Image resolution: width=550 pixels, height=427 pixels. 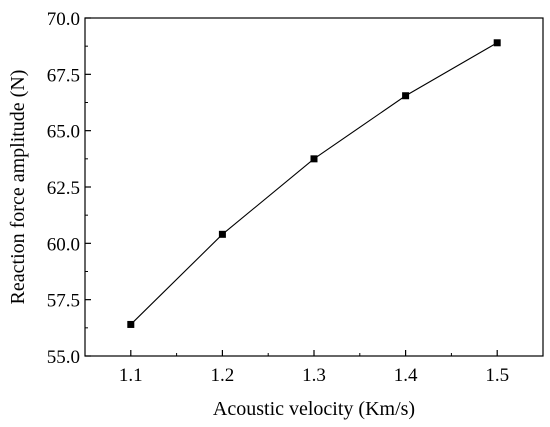 What do you see at coordinates (223, 375) in the screenshot?
I see `x-tick-label: 1.2` at bounding box center [223, 375].